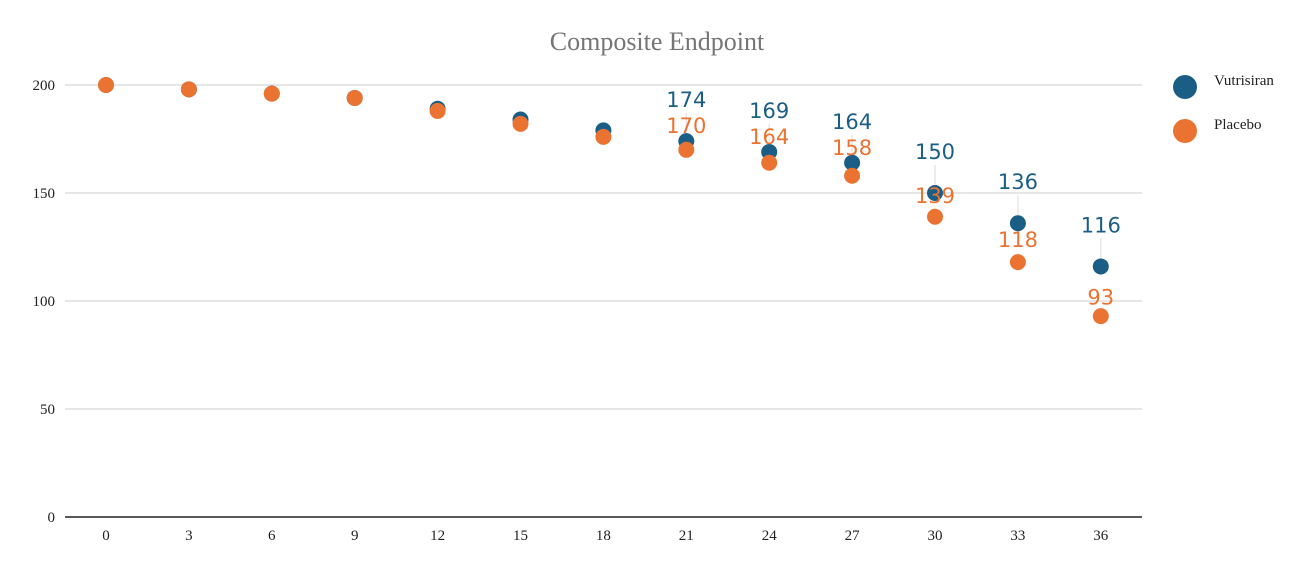 The width and height of the screenshot is (1314, 572). What do you see at coordinates (686, 126) in the screenshot?
I see `data-label-placebo: 170` at bounding box center [686, 126].